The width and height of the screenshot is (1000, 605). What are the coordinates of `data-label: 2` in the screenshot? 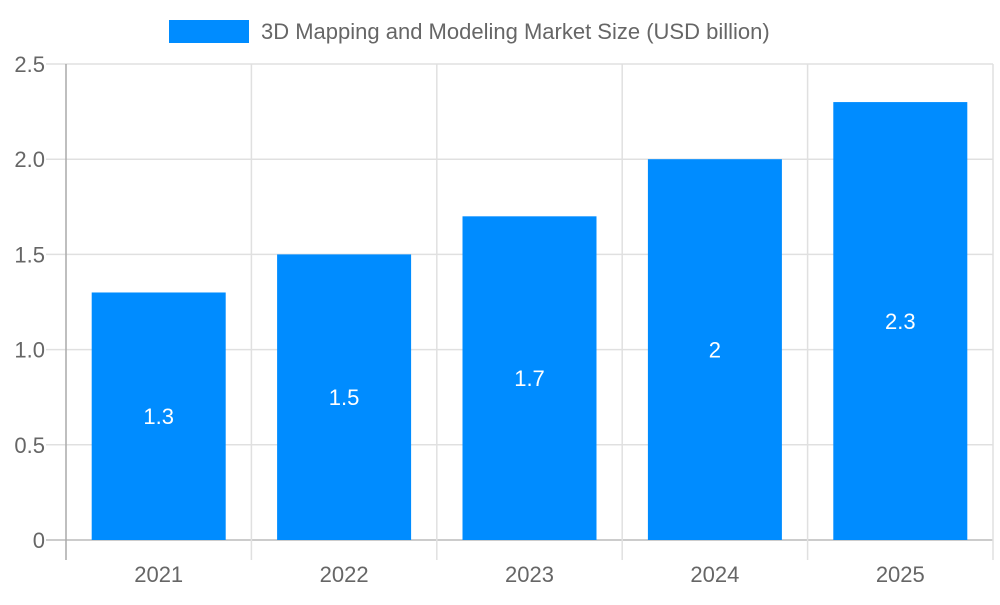 It's located at (715, 350).